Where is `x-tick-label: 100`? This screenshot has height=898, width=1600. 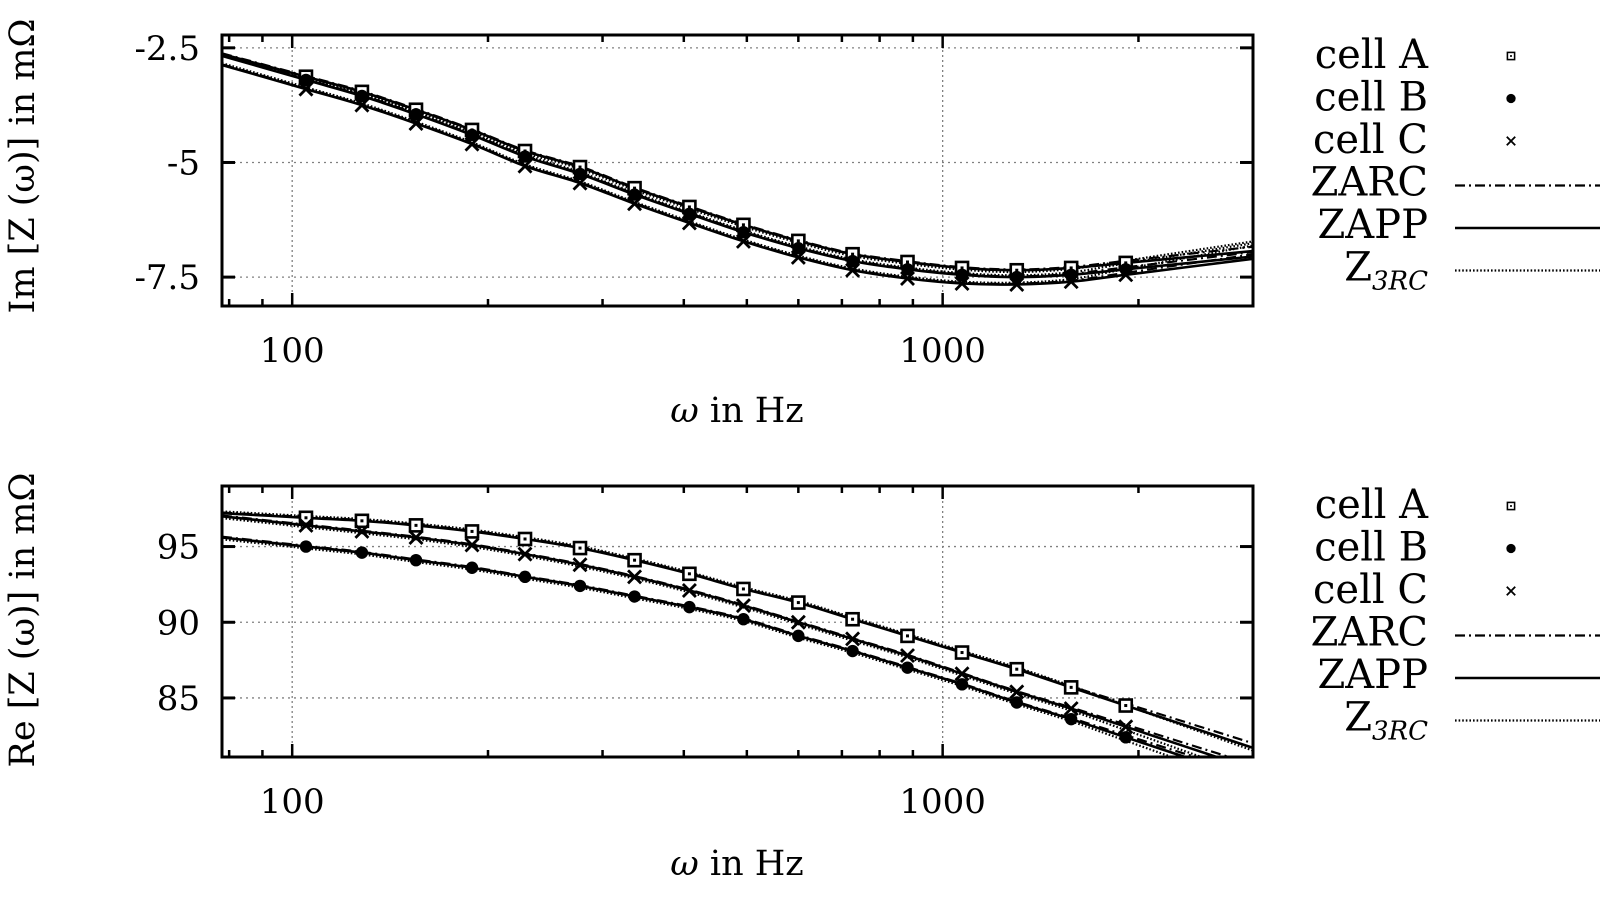
x-tick-label: 100 is located at coordinates (292, 802).